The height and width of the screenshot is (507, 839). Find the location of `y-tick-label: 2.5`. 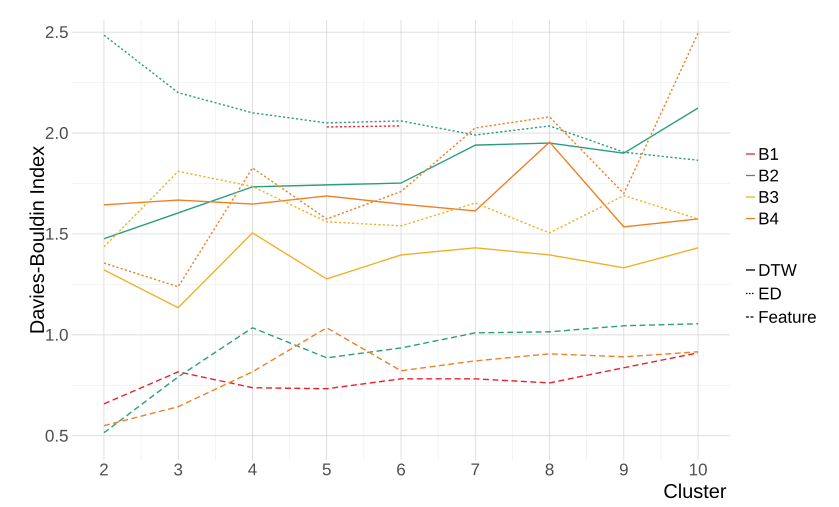

y-tick-label: 2.5 is located at coordinates (57, 32).